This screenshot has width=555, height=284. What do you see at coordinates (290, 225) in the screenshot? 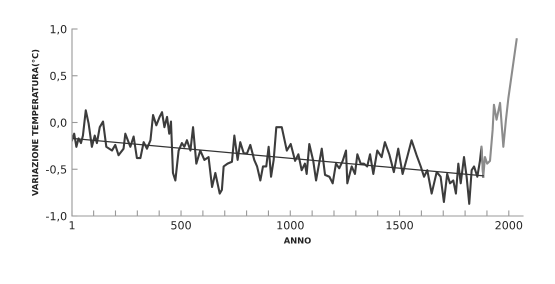
I see `x-tick-label: 1000` at bounding box center [290, 225].